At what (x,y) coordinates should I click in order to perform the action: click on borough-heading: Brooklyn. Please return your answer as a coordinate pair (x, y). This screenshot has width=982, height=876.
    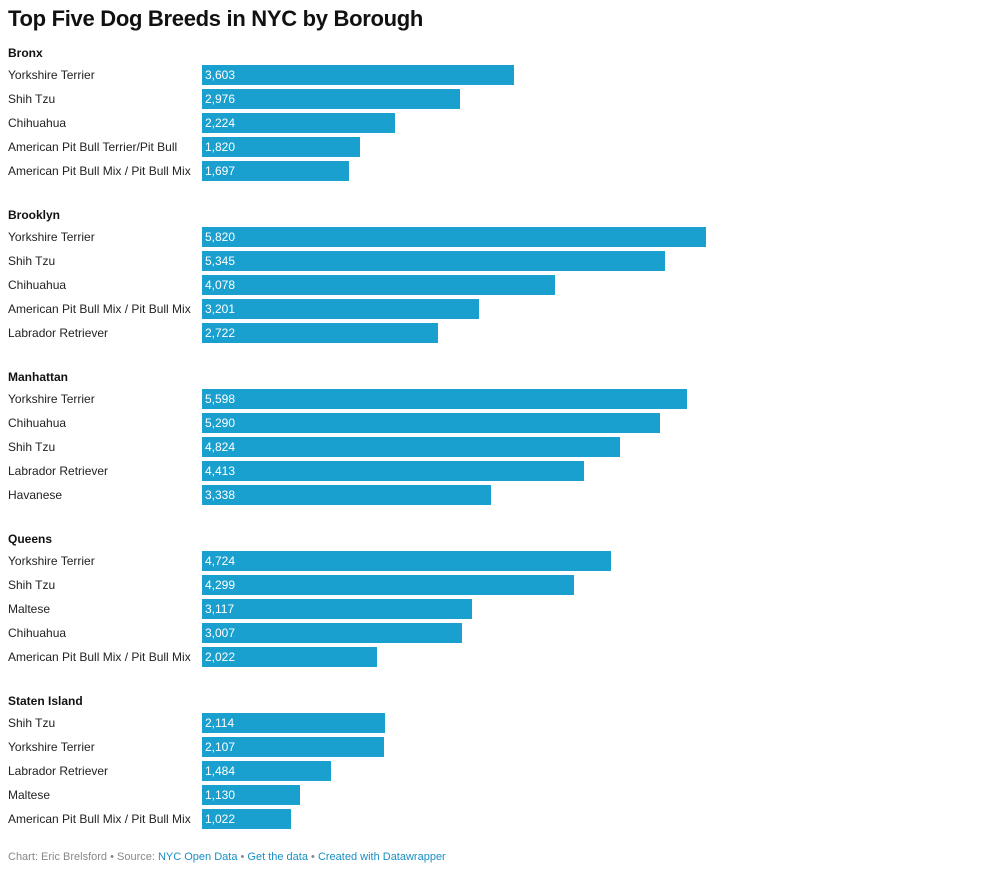
    Looking at the image, I should click on (34, 215).